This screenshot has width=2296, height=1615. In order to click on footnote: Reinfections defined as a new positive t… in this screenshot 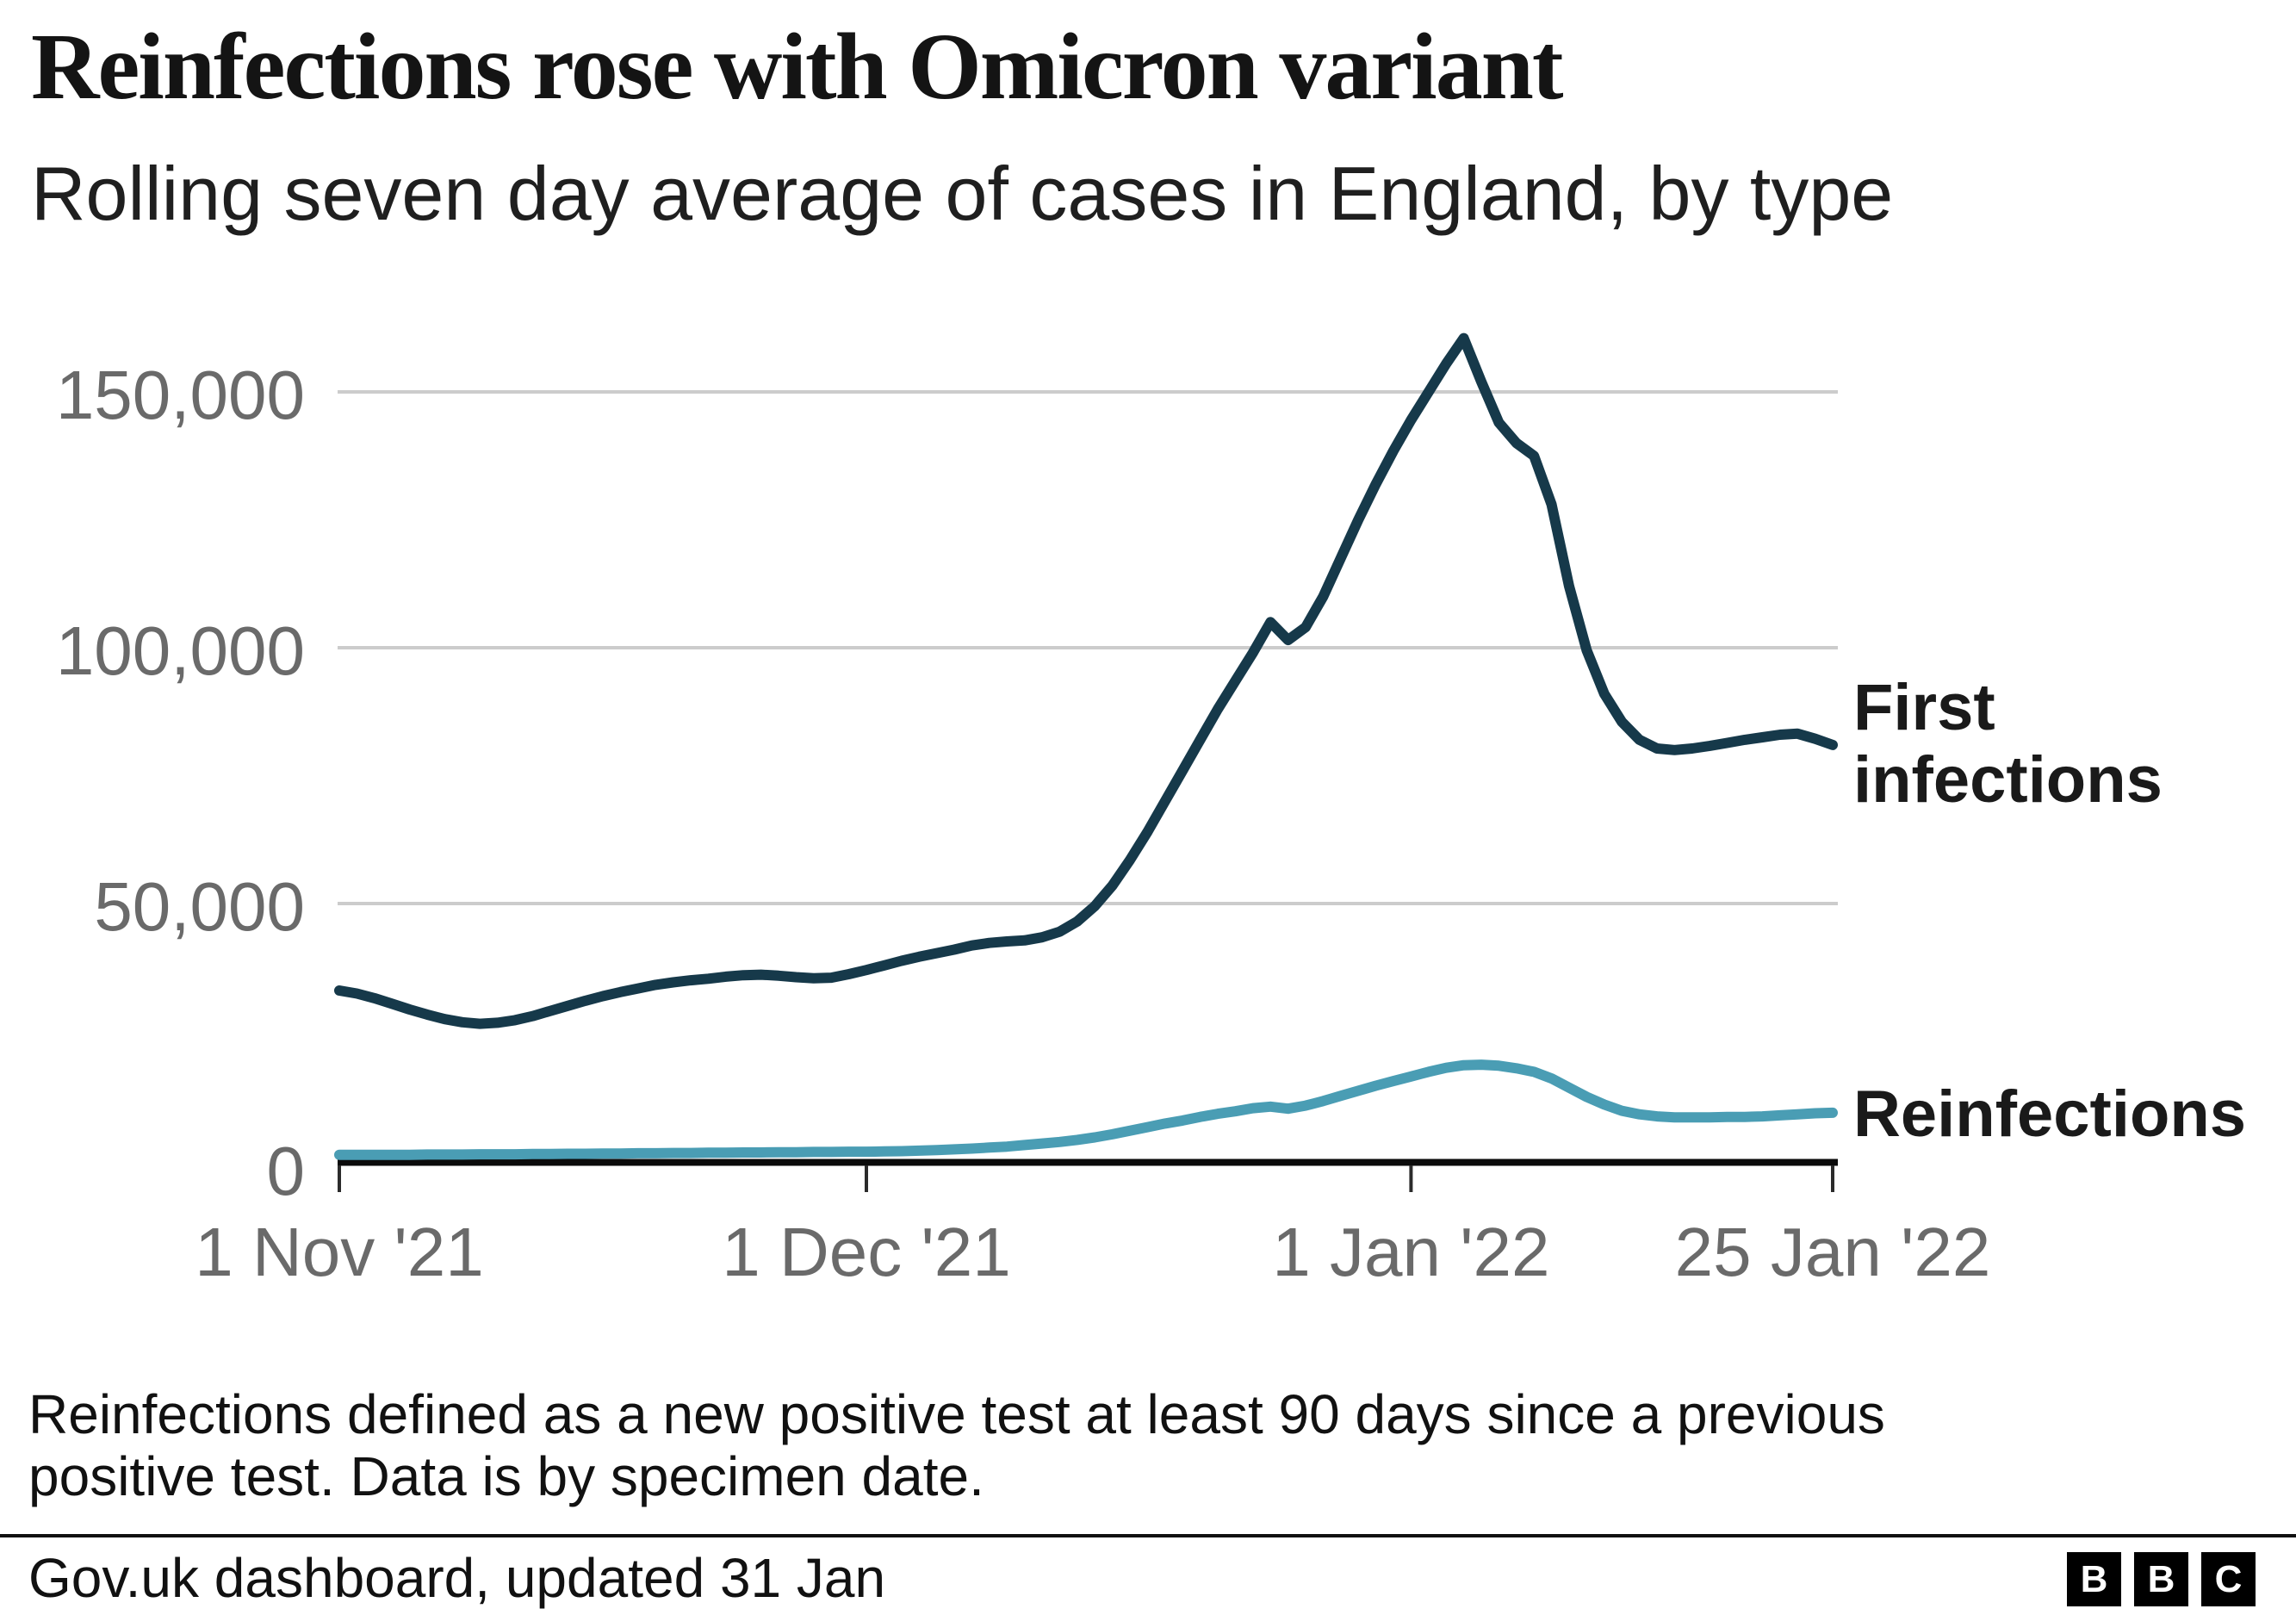, I will do `click(1130, 1445)`.